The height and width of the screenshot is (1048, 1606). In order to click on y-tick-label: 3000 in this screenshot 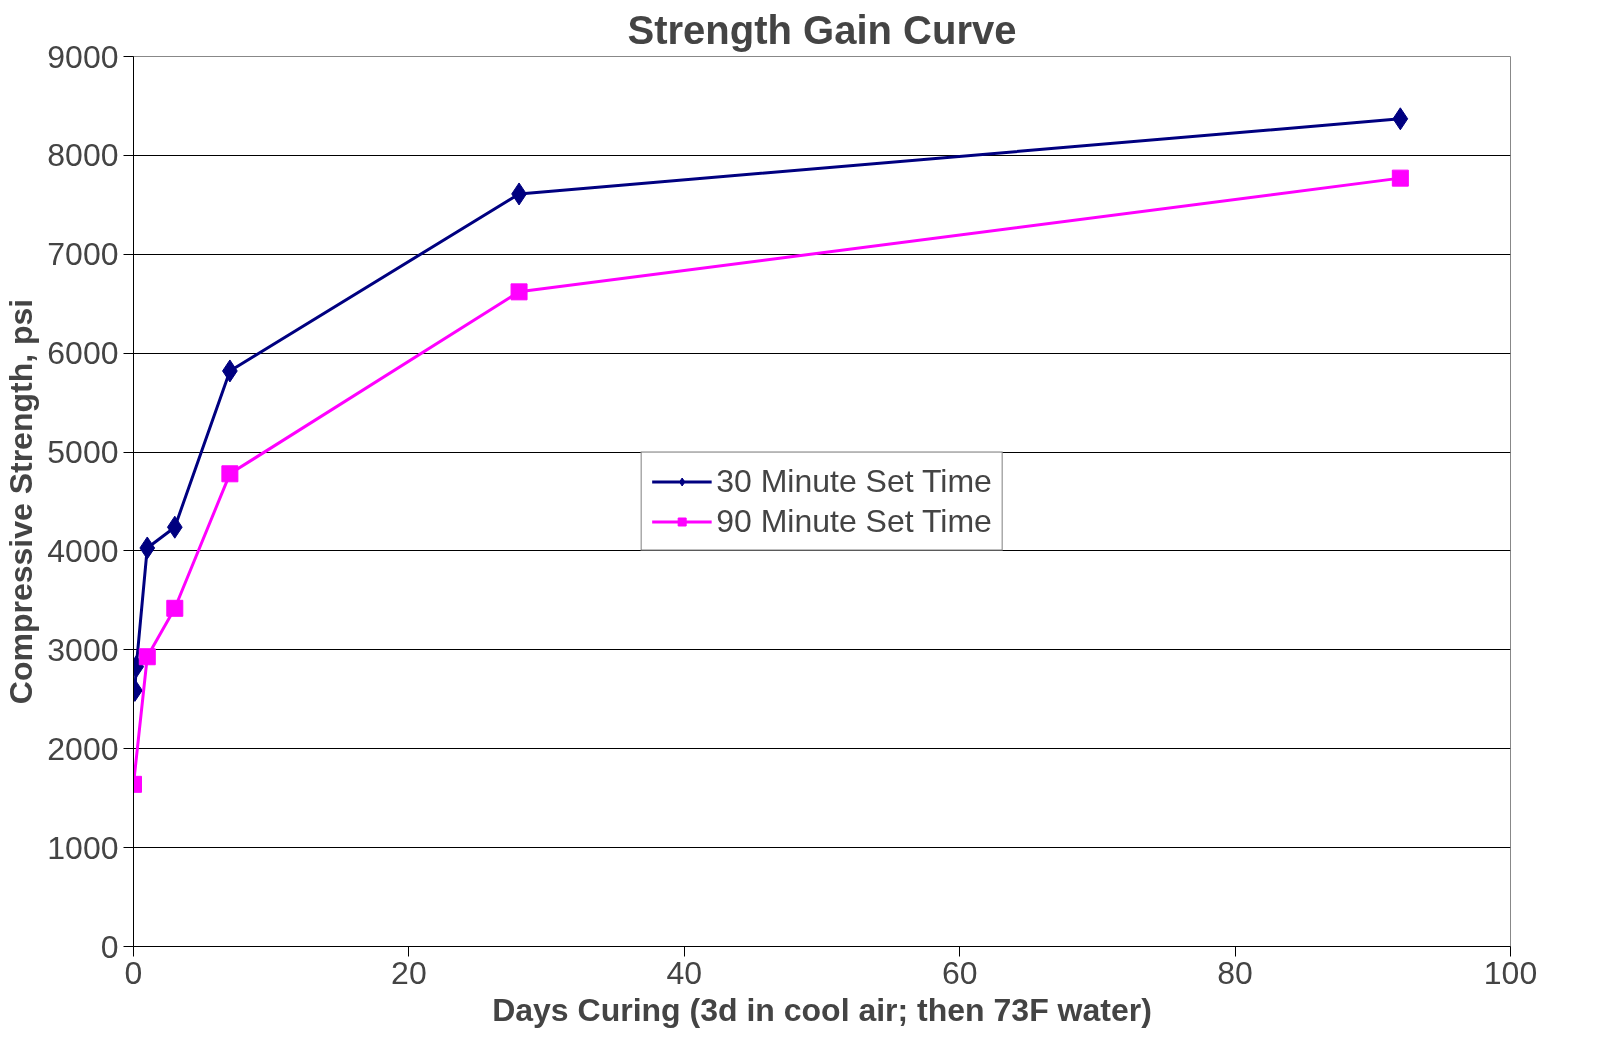, I will do `click(83, 649)`.